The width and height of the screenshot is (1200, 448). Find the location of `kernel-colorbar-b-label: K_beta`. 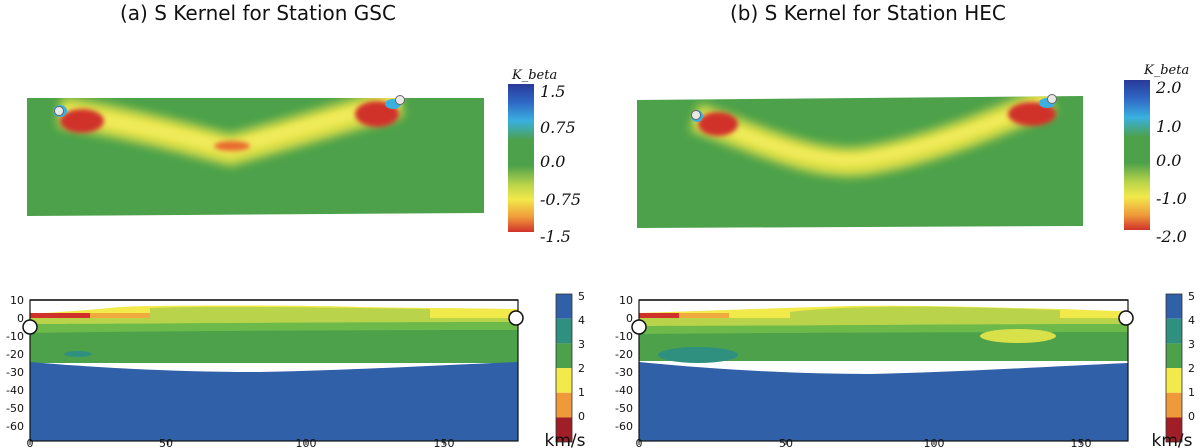

kernel-colorbar-b-label: K_beta is located at coordinates (1166, 70).